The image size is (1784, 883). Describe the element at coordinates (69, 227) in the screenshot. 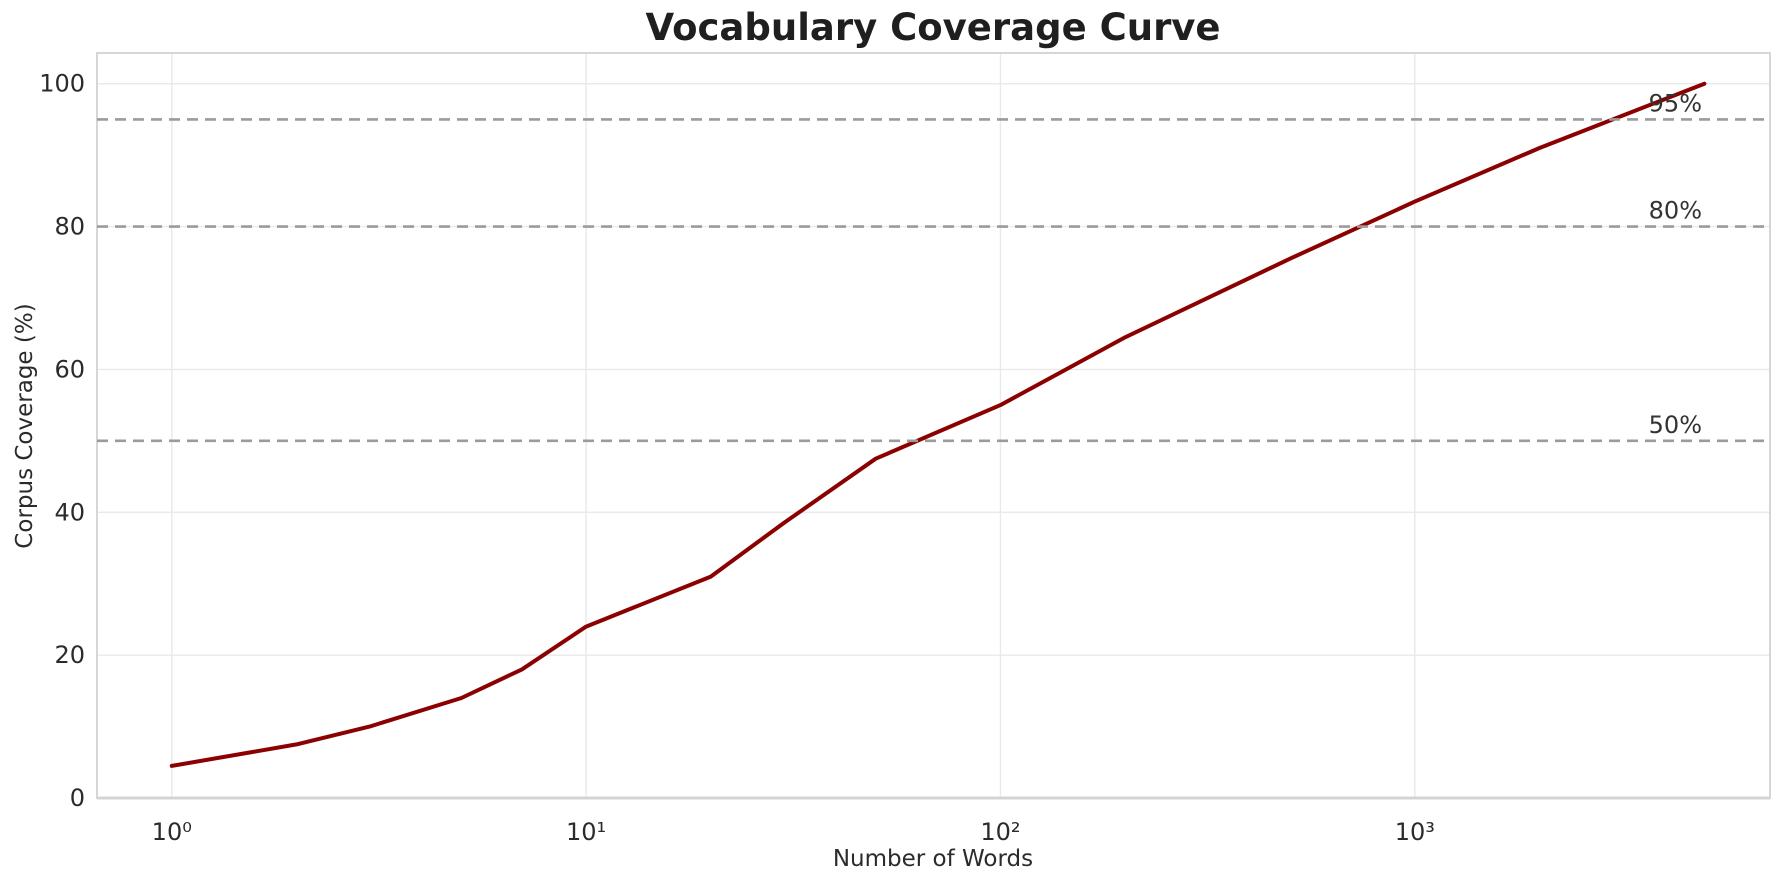

I see `y-tick-label: 80` at that location.